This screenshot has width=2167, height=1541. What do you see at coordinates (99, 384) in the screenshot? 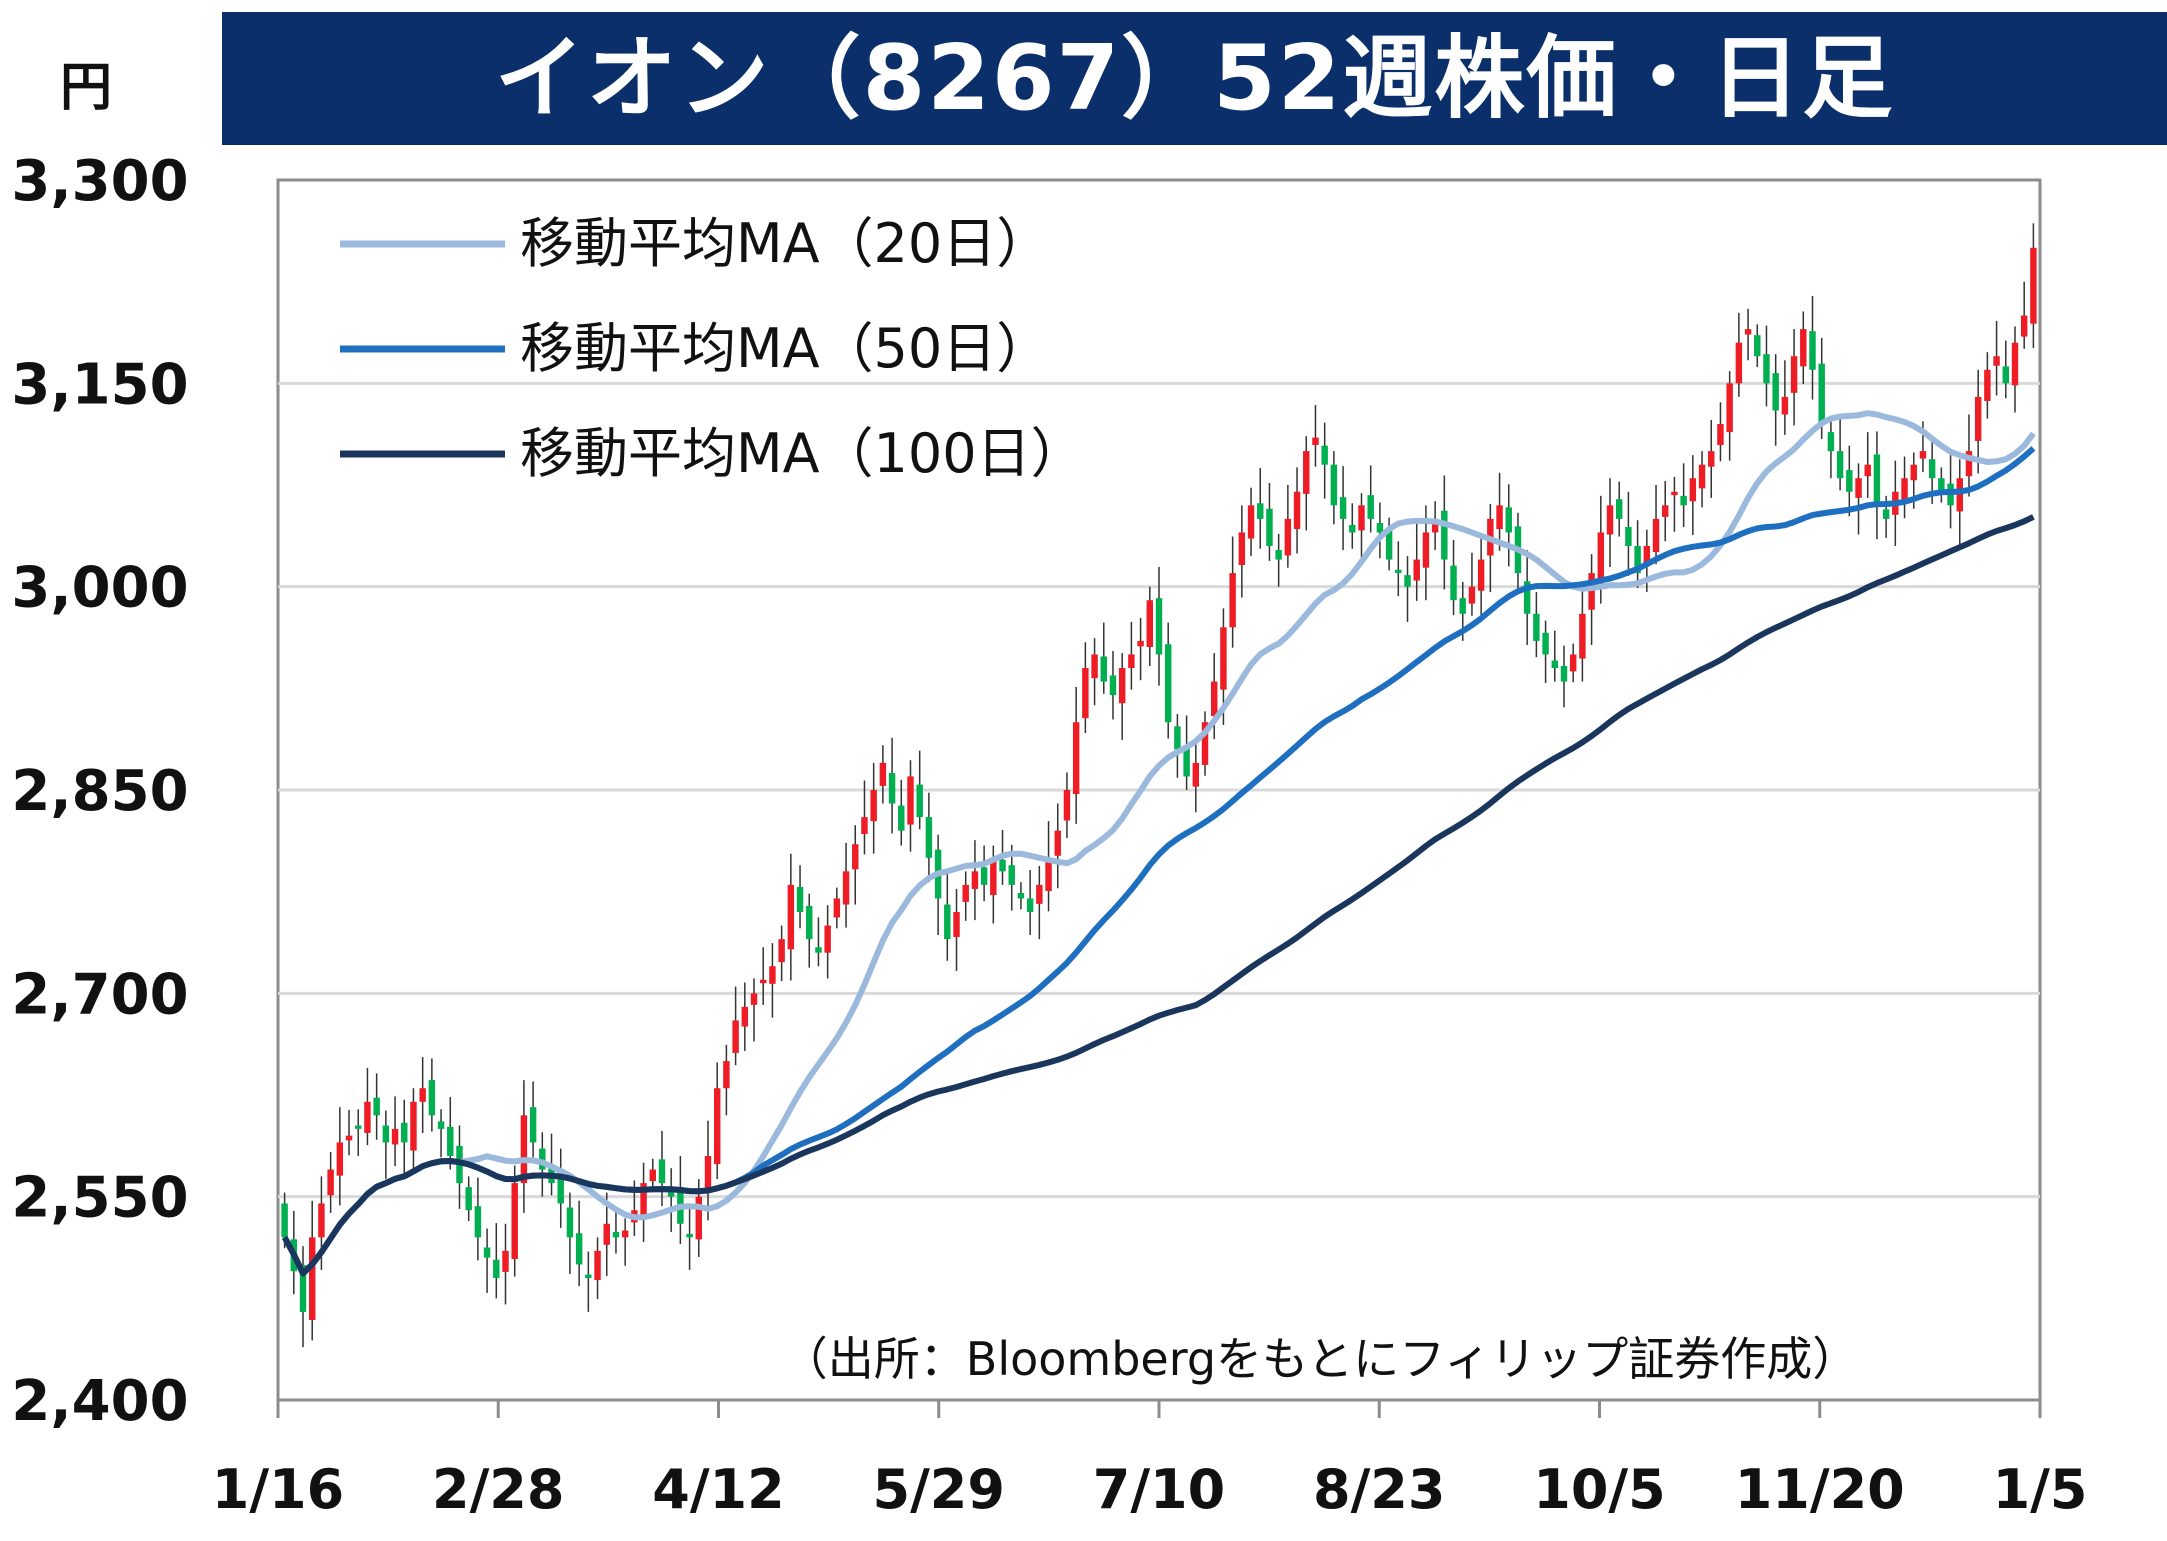
I see `y-tick-label: 3,150` at bounding box center [99, 384].